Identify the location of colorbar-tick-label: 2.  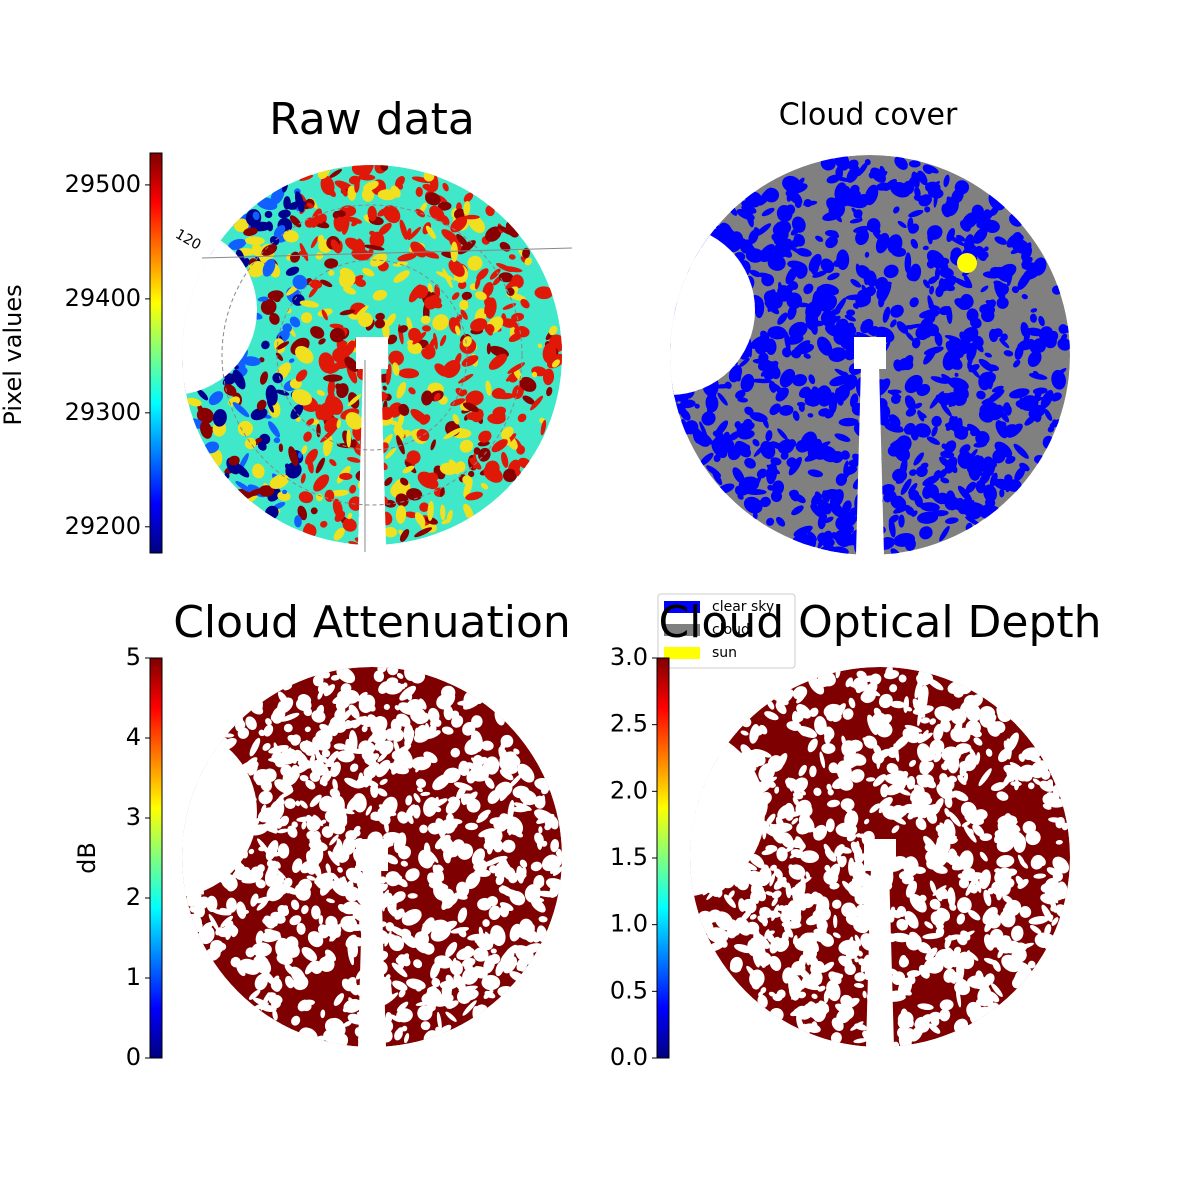
(133, 897).